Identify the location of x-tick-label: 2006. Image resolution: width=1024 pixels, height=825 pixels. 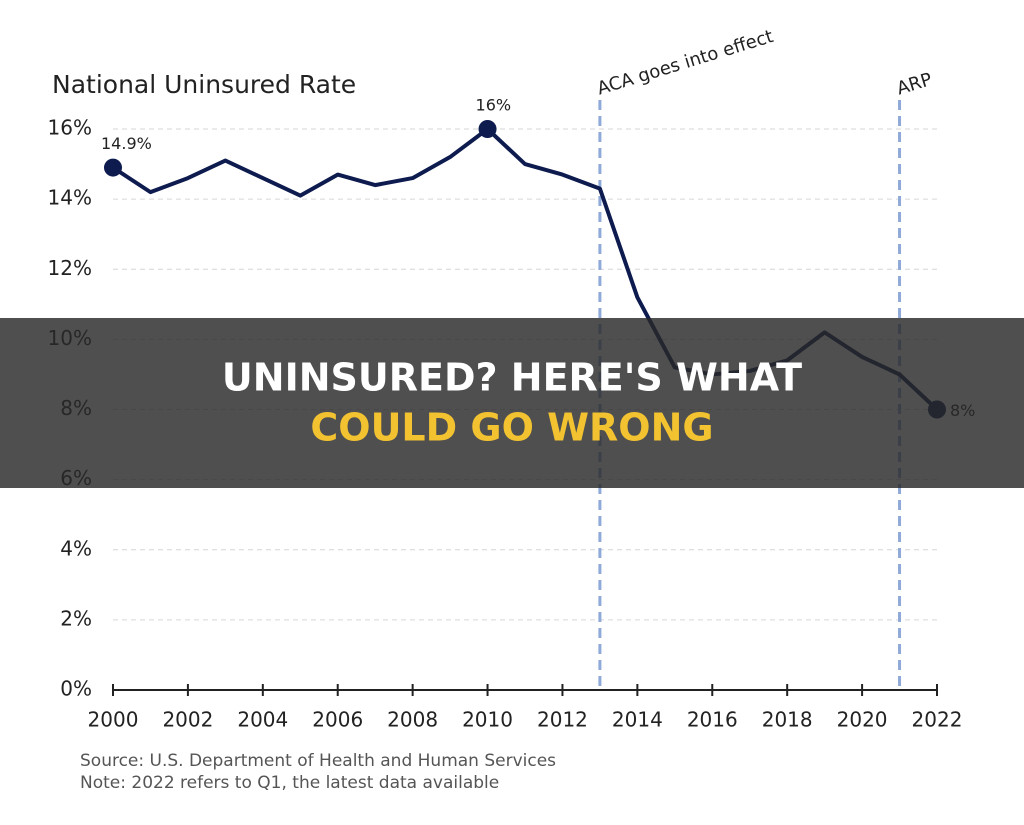
(337, 720).